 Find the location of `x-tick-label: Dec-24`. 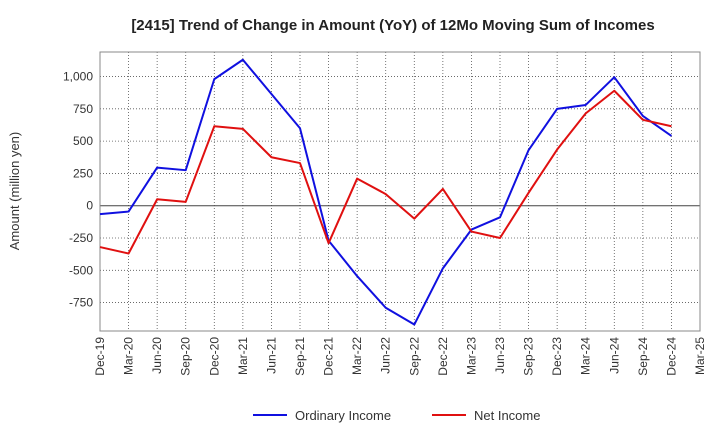

x-tick-label: Dec-24 is located at coordinates (671, 356).